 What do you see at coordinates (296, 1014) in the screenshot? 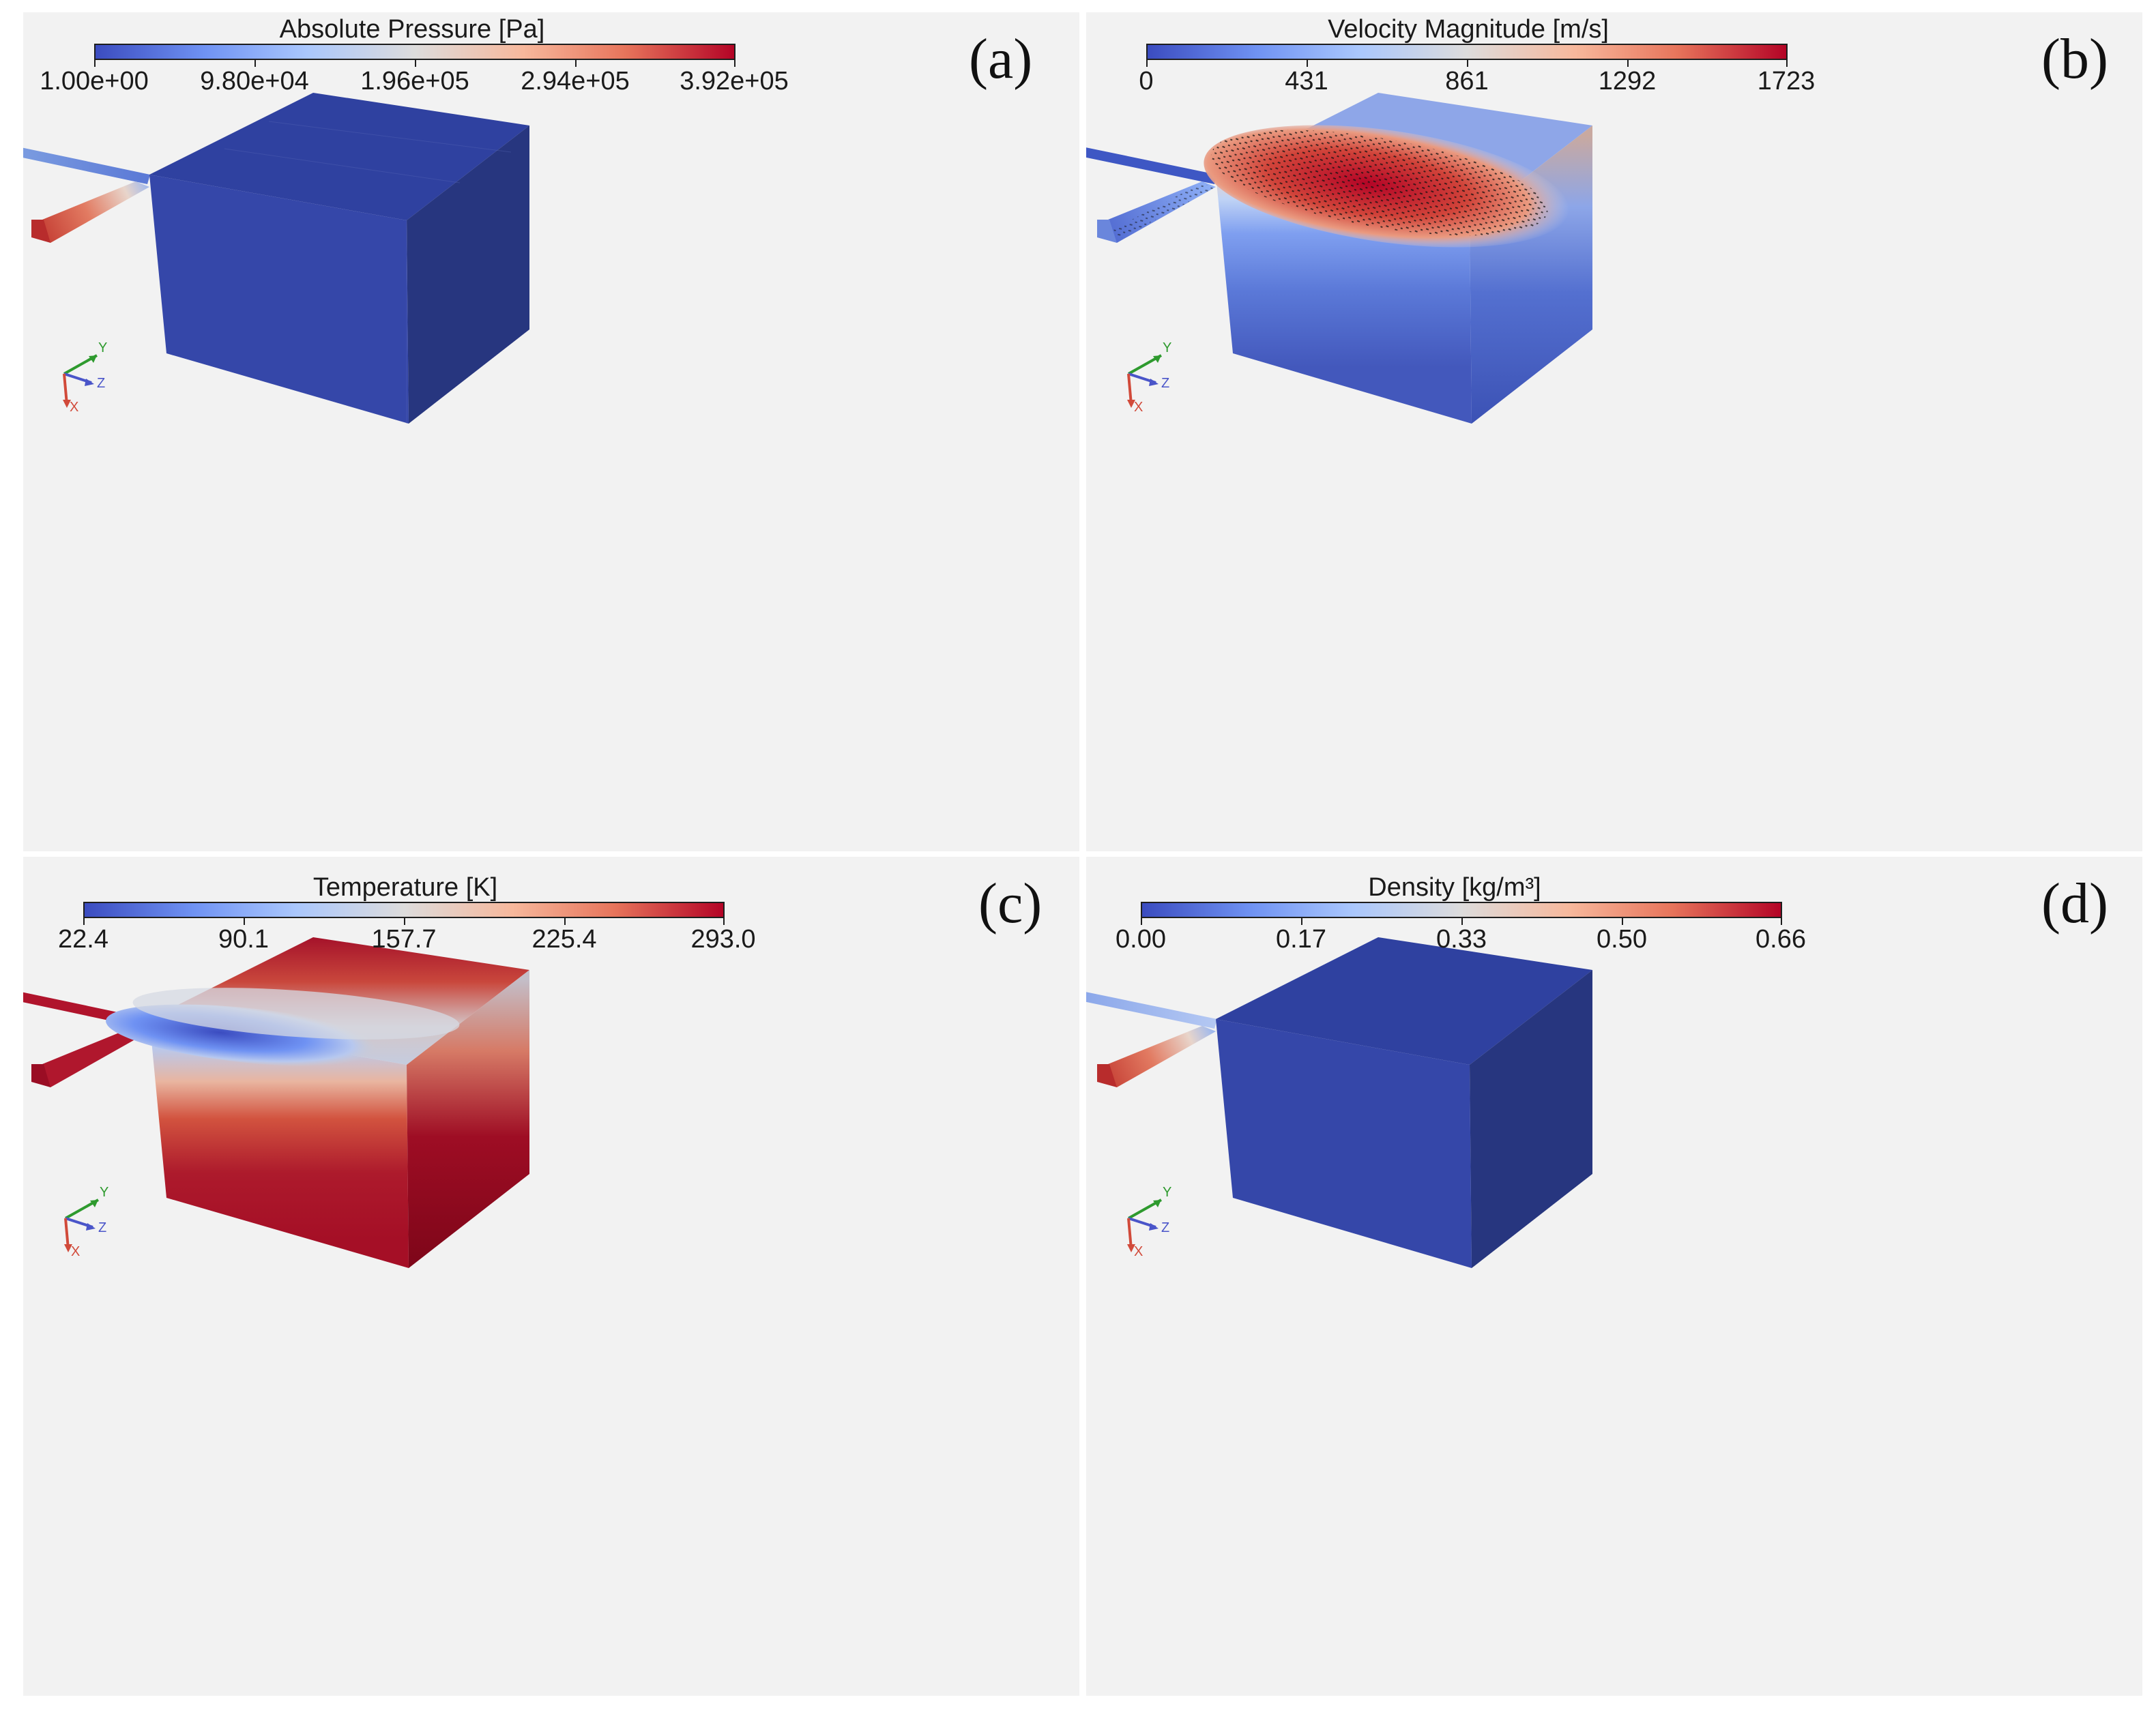
I see `cold-jet-top` at bounding box center [296, 1014].